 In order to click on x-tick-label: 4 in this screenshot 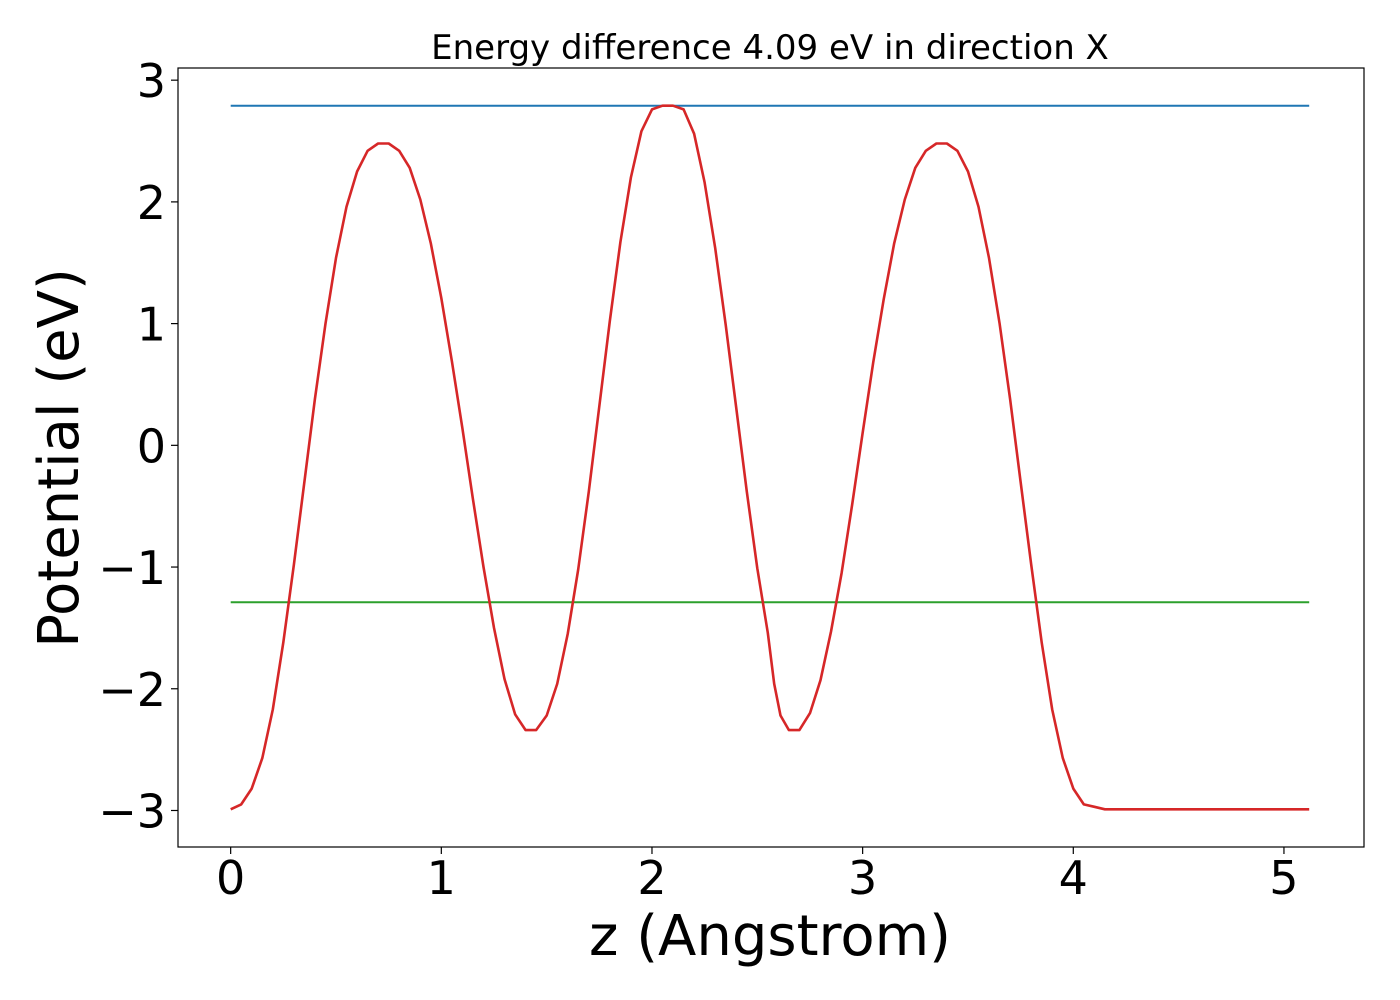, I will do `click(1073, 878)`.